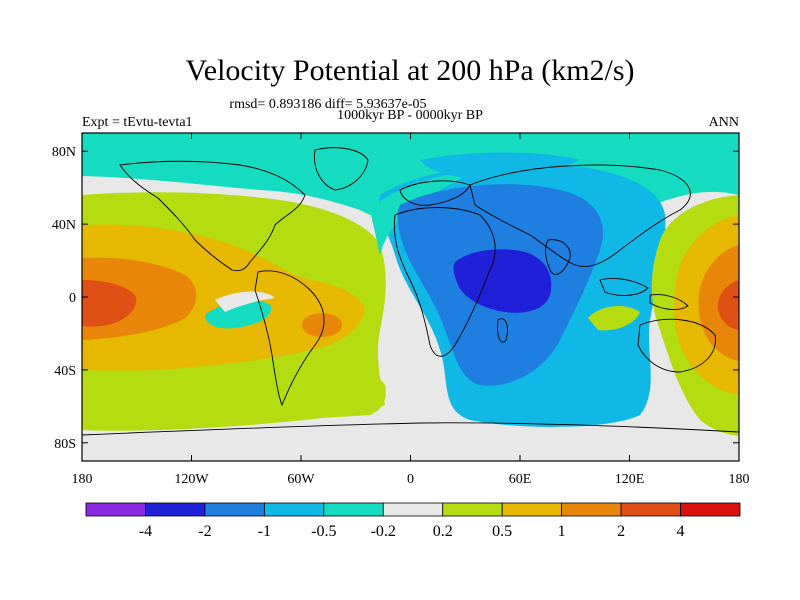  What do you see at coordinates (621, 531) in the screenshot?
I see `colorbar-label: 2` at bounding box center [621, 531].